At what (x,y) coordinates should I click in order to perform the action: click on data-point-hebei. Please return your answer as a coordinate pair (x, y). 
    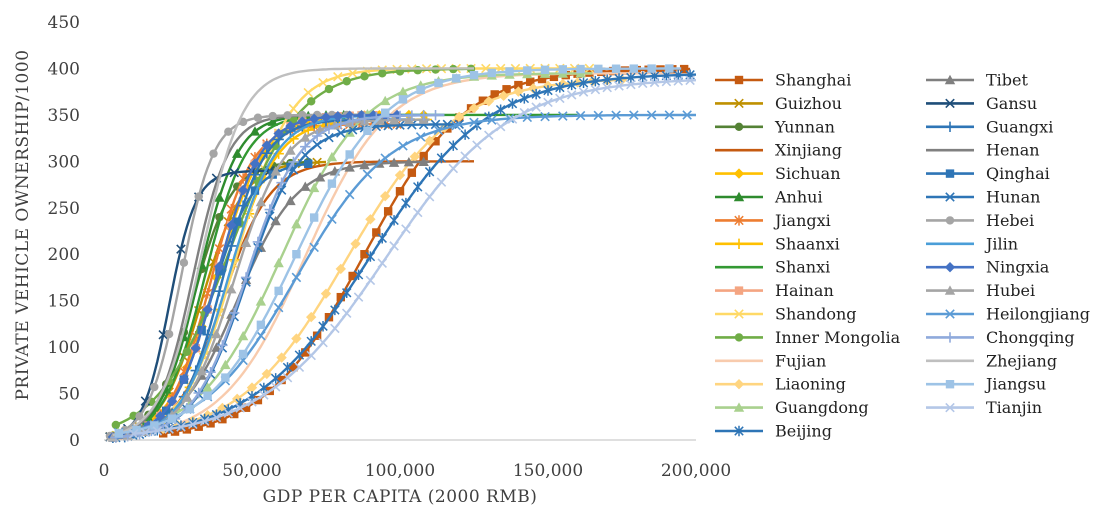
    Looking at the image, I should click on (228, 131).